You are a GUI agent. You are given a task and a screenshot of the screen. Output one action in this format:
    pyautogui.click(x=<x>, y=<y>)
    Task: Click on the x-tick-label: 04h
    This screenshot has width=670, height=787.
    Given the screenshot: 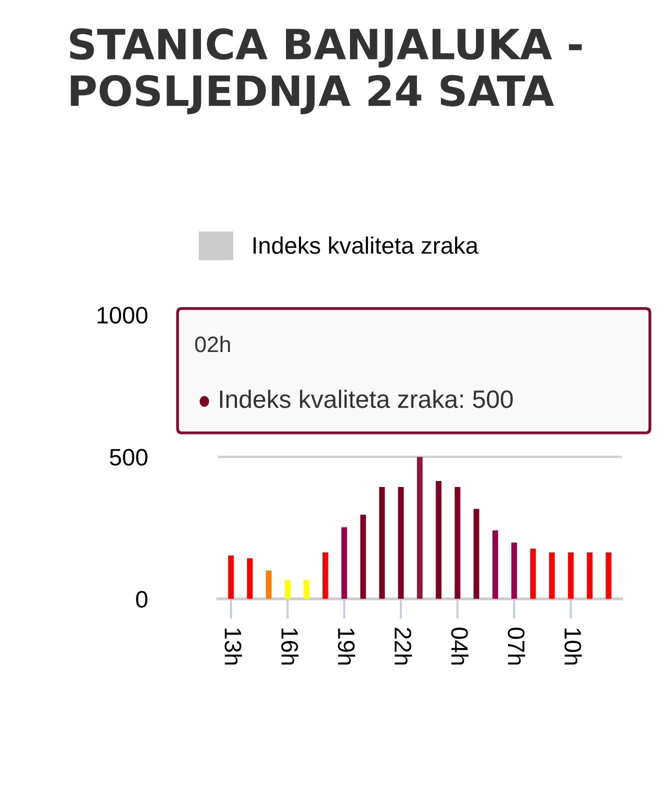 What is the action you would take?
    pyautogui.click(x=460, y=646)
    